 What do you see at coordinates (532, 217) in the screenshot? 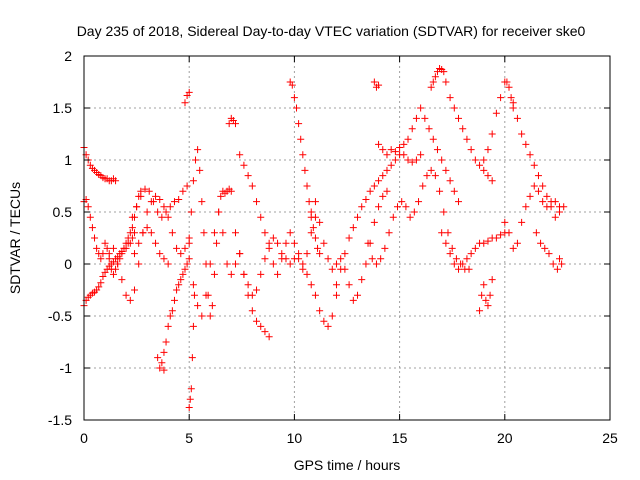
I see `series-s27` at bounding box center [532, 217].